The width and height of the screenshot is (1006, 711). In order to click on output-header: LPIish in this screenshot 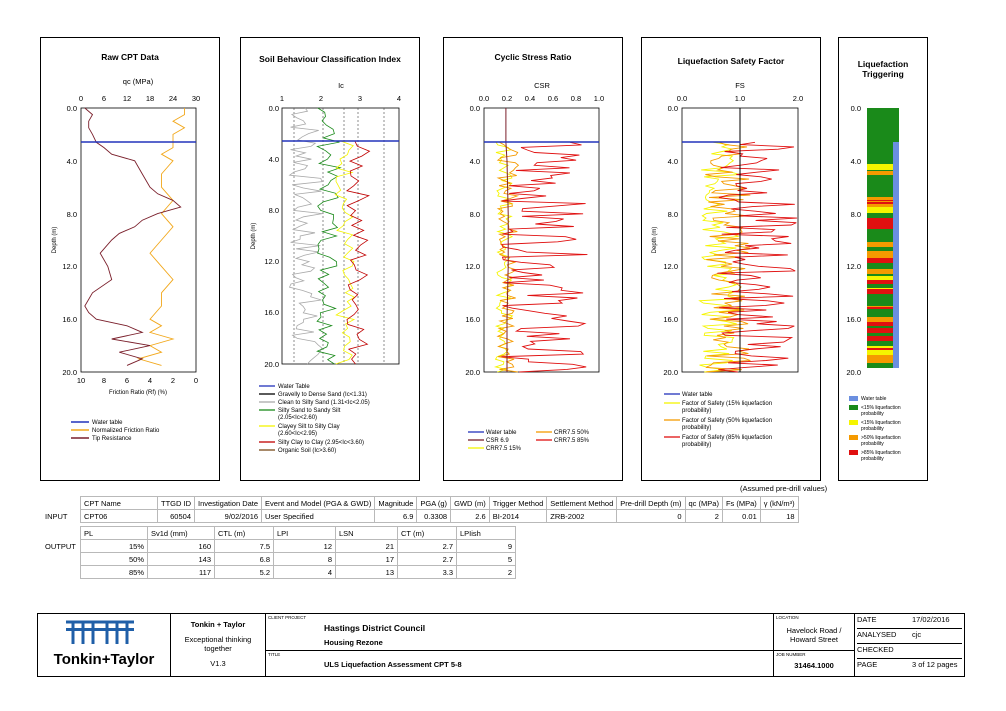, I will do `click(486, 533)`.